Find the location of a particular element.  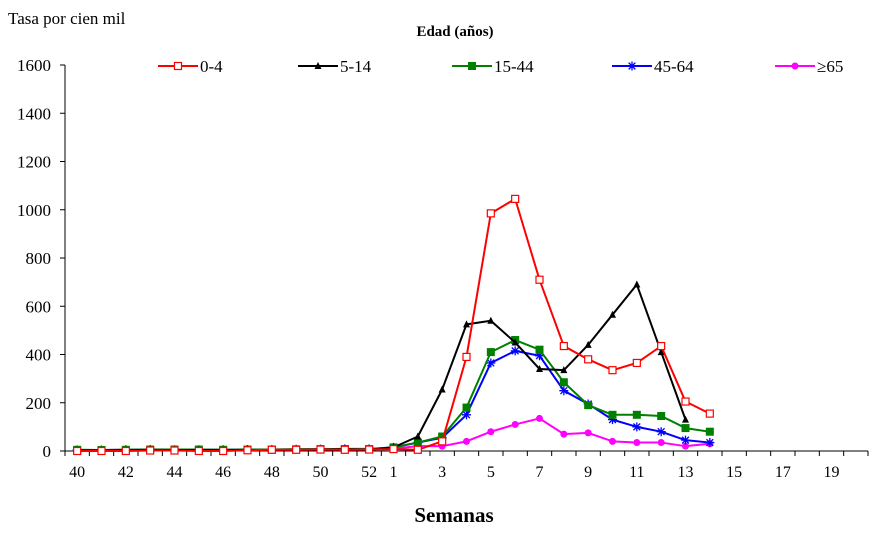

x-tick-label: 44 is located at coordinates (175, 472).